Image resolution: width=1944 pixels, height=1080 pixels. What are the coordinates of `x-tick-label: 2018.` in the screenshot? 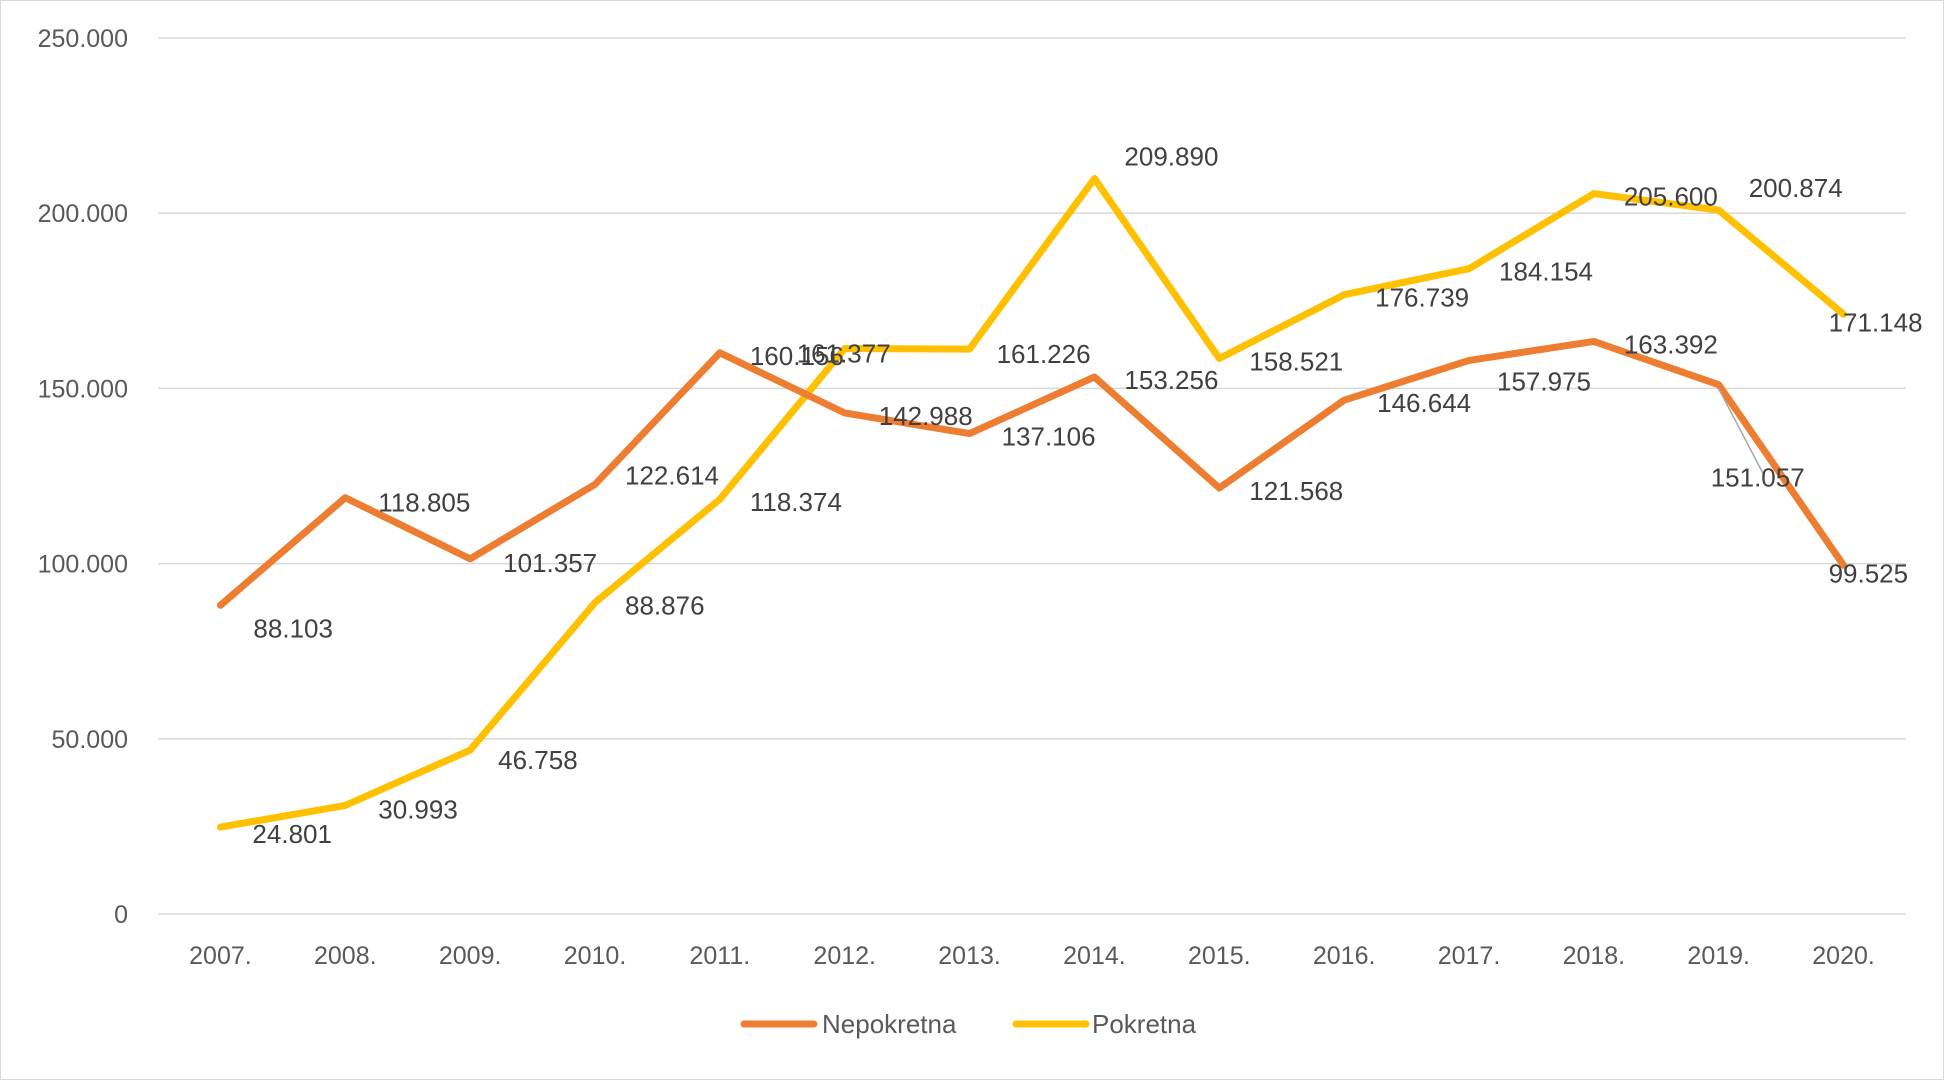 It's located at (1594, 956).